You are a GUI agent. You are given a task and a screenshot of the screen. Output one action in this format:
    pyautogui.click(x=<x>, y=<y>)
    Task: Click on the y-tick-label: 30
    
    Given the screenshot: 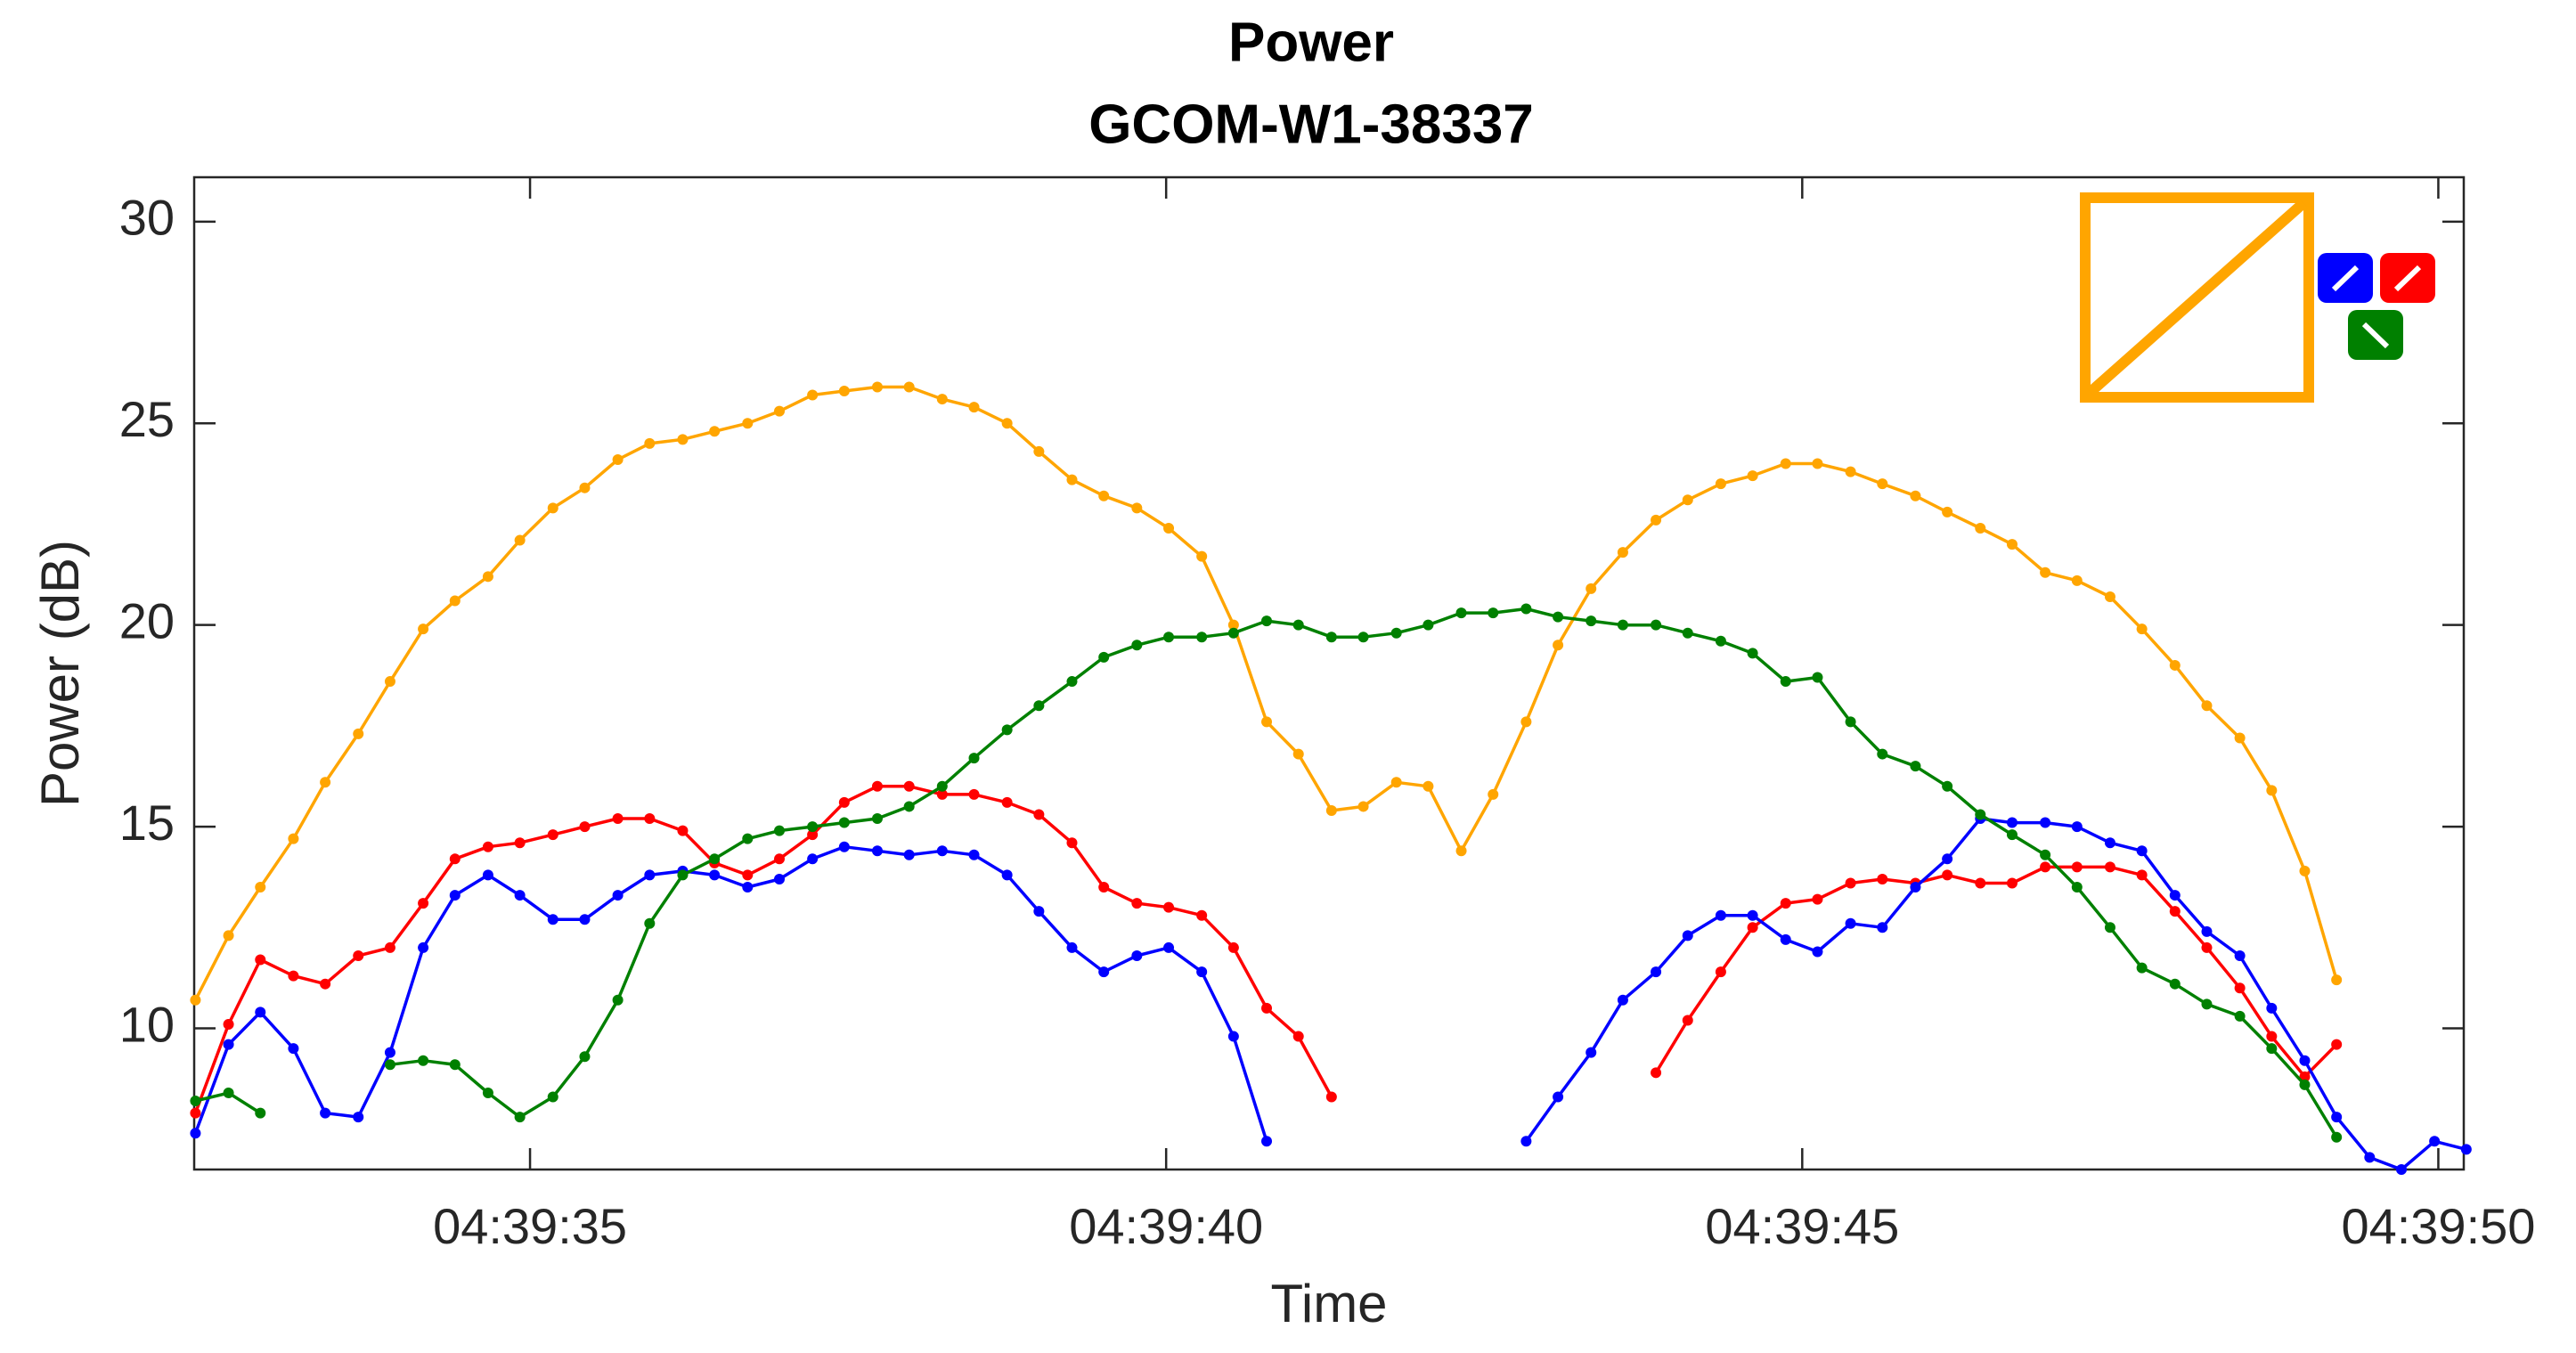 What is the action you would take?
    pyautogui.click(x=147, y=218)
    